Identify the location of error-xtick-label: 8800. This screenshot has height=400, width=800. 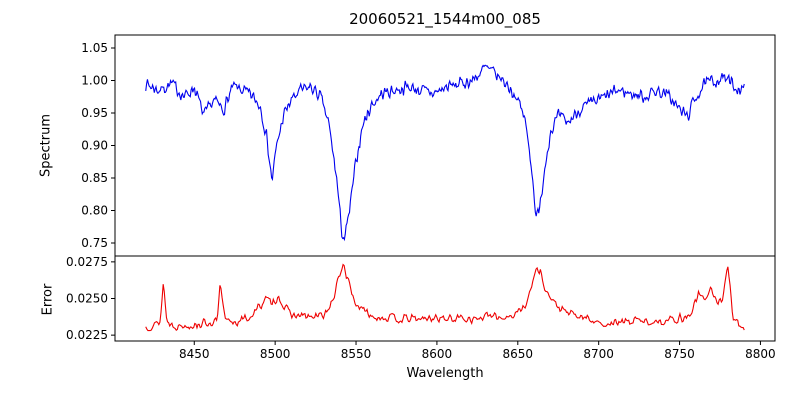
(760, 354).